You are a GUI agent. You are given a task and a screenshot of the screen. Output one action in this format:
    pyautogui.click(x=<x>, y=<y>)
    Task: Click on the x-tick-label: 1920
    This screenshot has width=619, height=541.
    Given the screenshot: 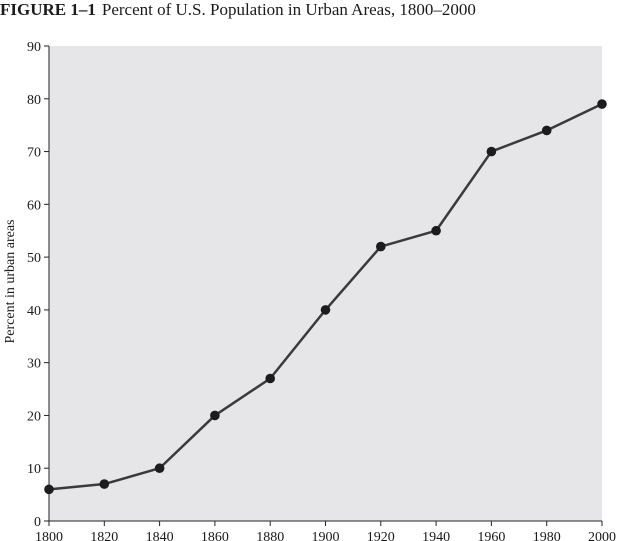 What is the action you would take?
    pyautogui.click(x=381, y=535)
    